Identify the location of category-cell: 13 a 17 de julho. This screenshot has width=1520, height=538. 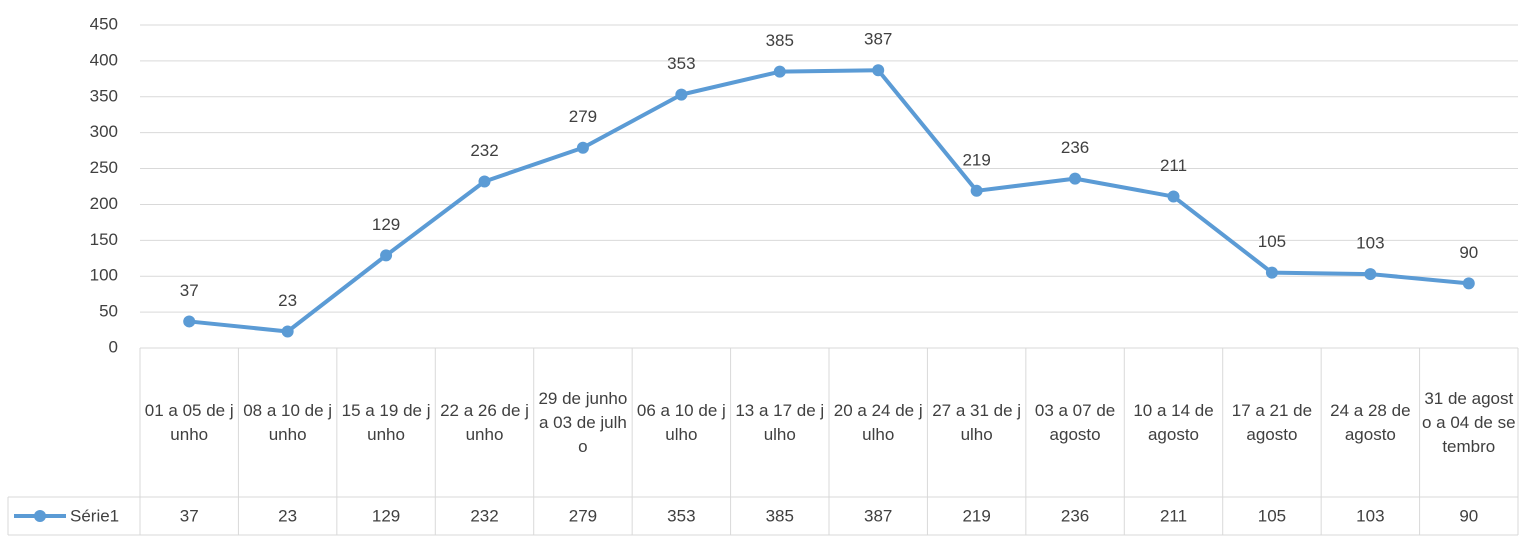
(780, 422).